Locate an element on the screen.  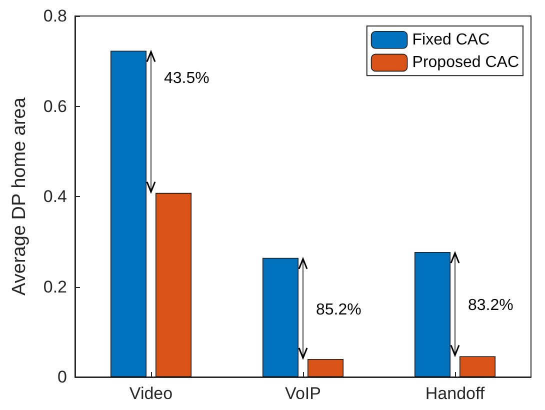
x-tick-label: VoIP is located at coordinates (303, 393).